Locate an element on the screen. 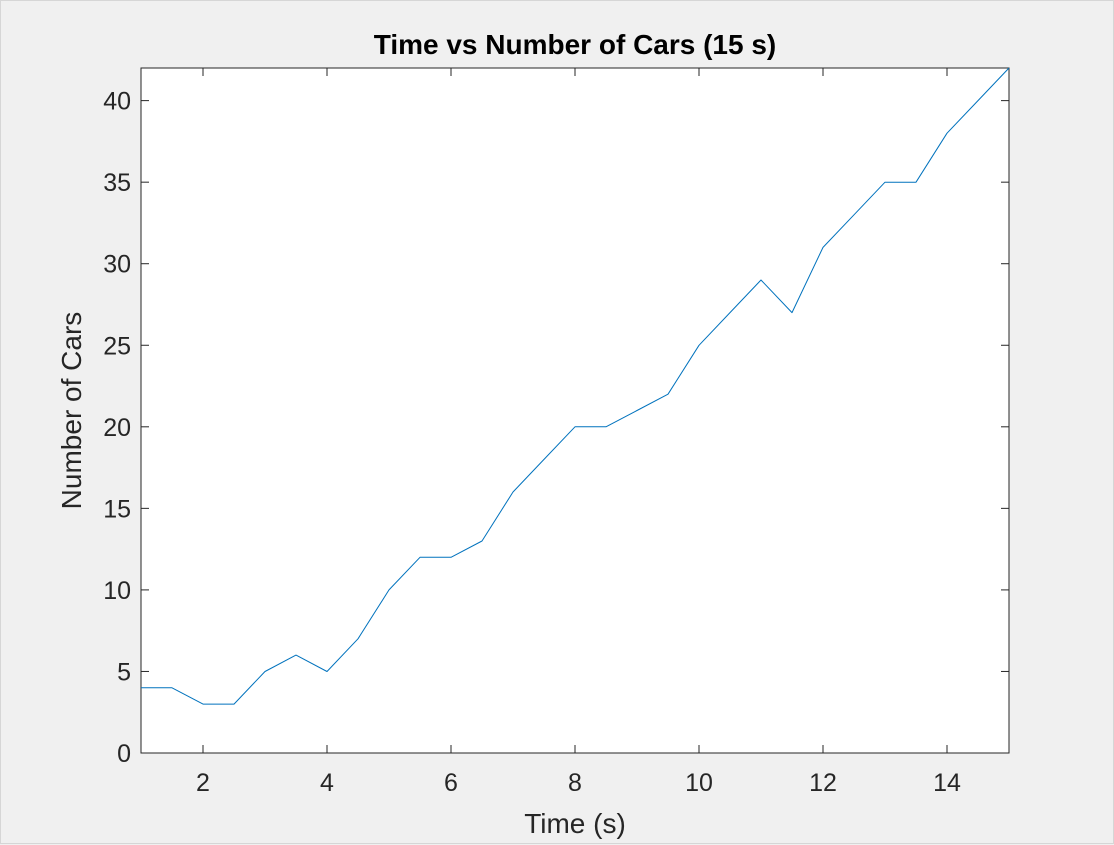  y-tick-label: 10 is located at coordinates (117, 591).